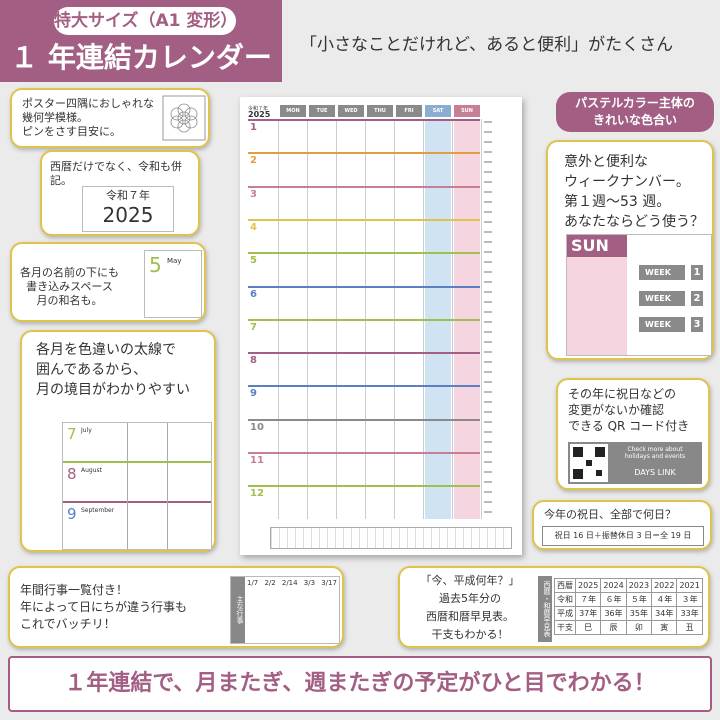 The width and height of the screenshot is (720, 720). What do you see at coordinates (610, 514) in the screenshot?
I see `holidays-question: 今年の祝日、全部で何日？` at bounding box center [610, 514].